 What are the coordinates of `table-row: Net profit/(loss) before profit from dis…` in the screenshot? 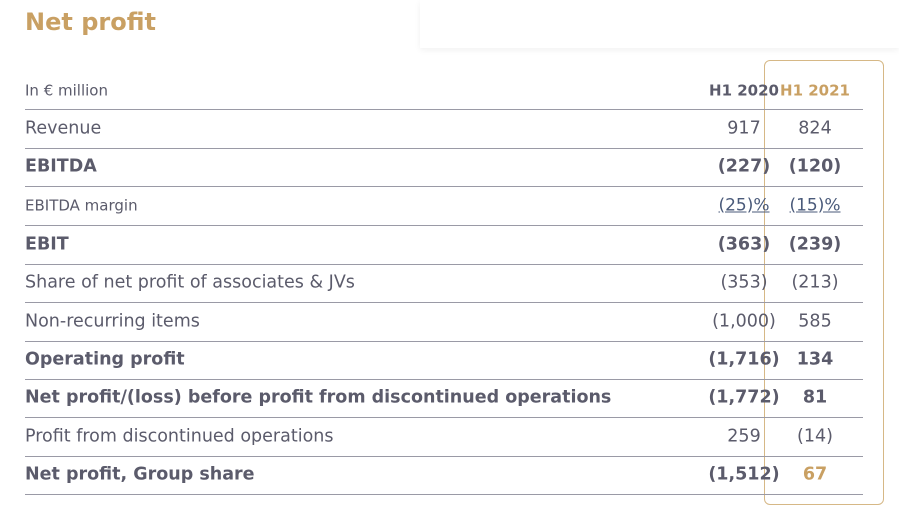 It's located at (444, 398).